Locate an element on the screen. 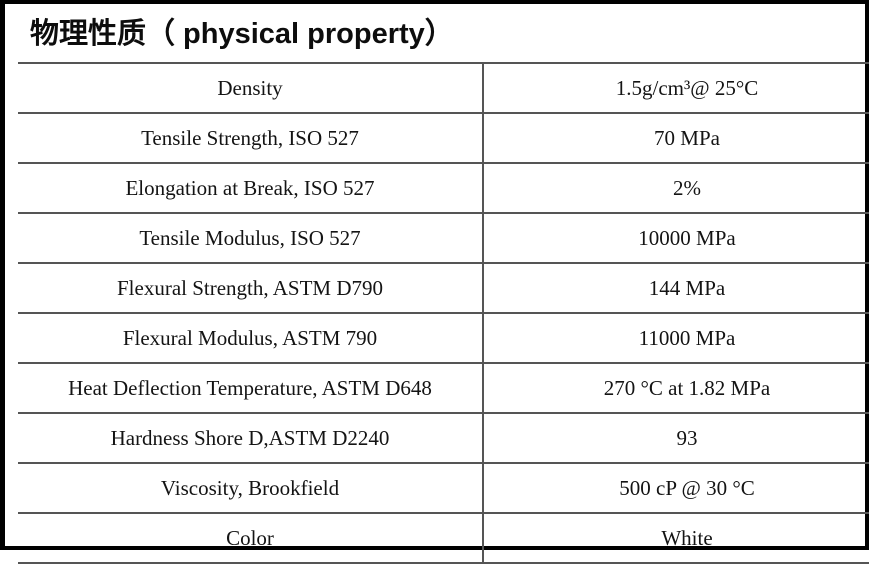  table-row: Viscosity, Brookfield 500 cP @ 30 °C is located at coordinates (443, 488).